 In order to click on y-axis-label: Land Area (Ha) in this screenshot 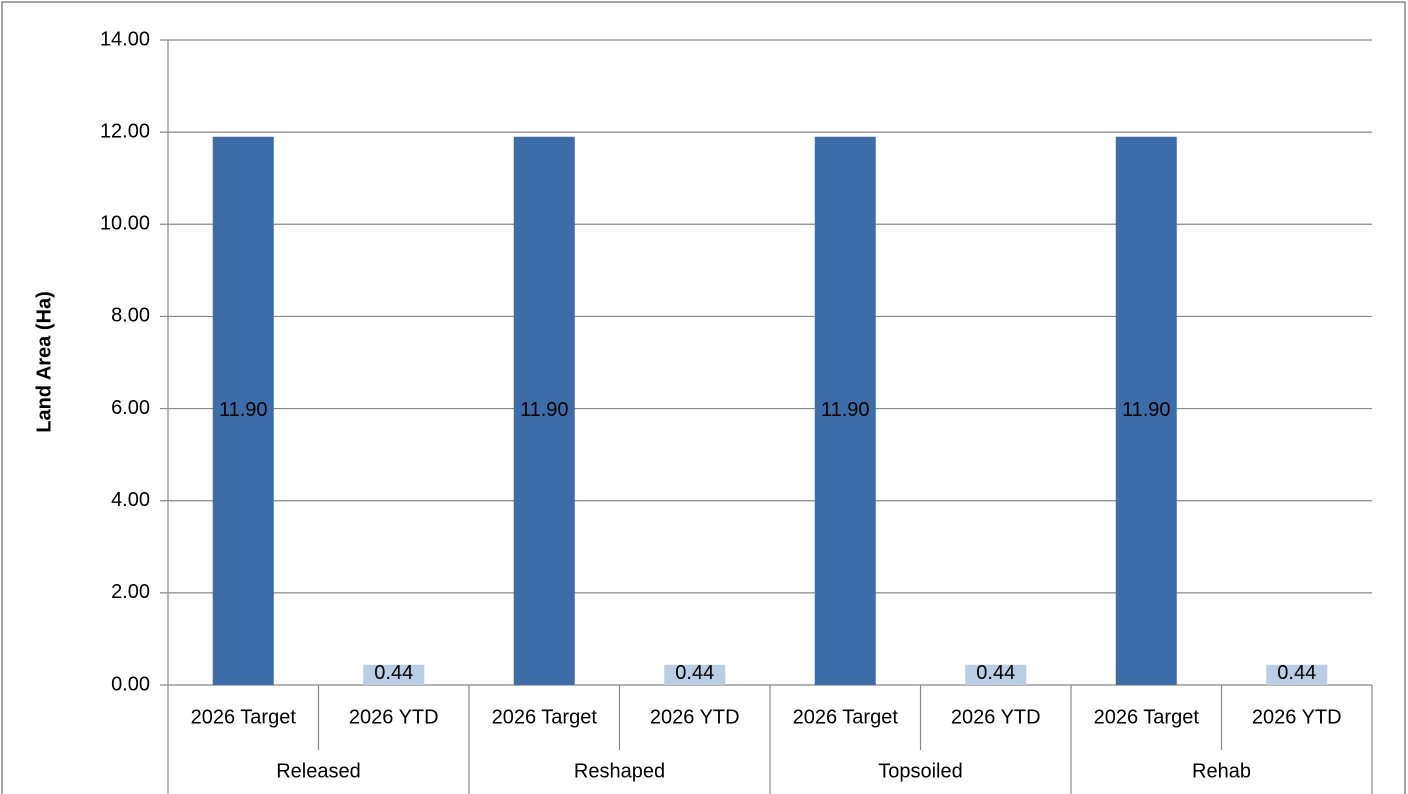, I will do `click(44, 362)`.